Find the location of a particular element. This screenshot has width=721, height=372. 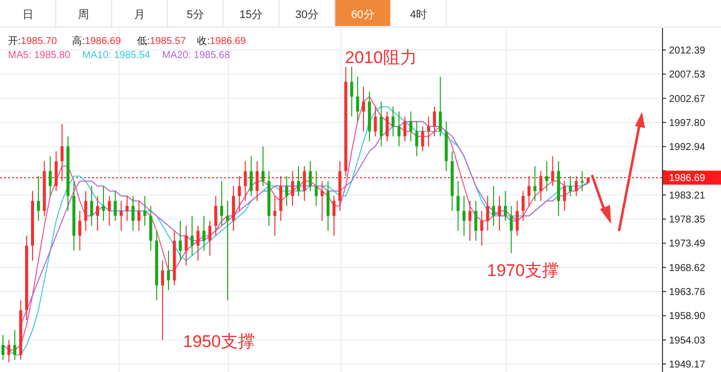

annotation: 开:1985.70 is located at coordinates (33, 41).